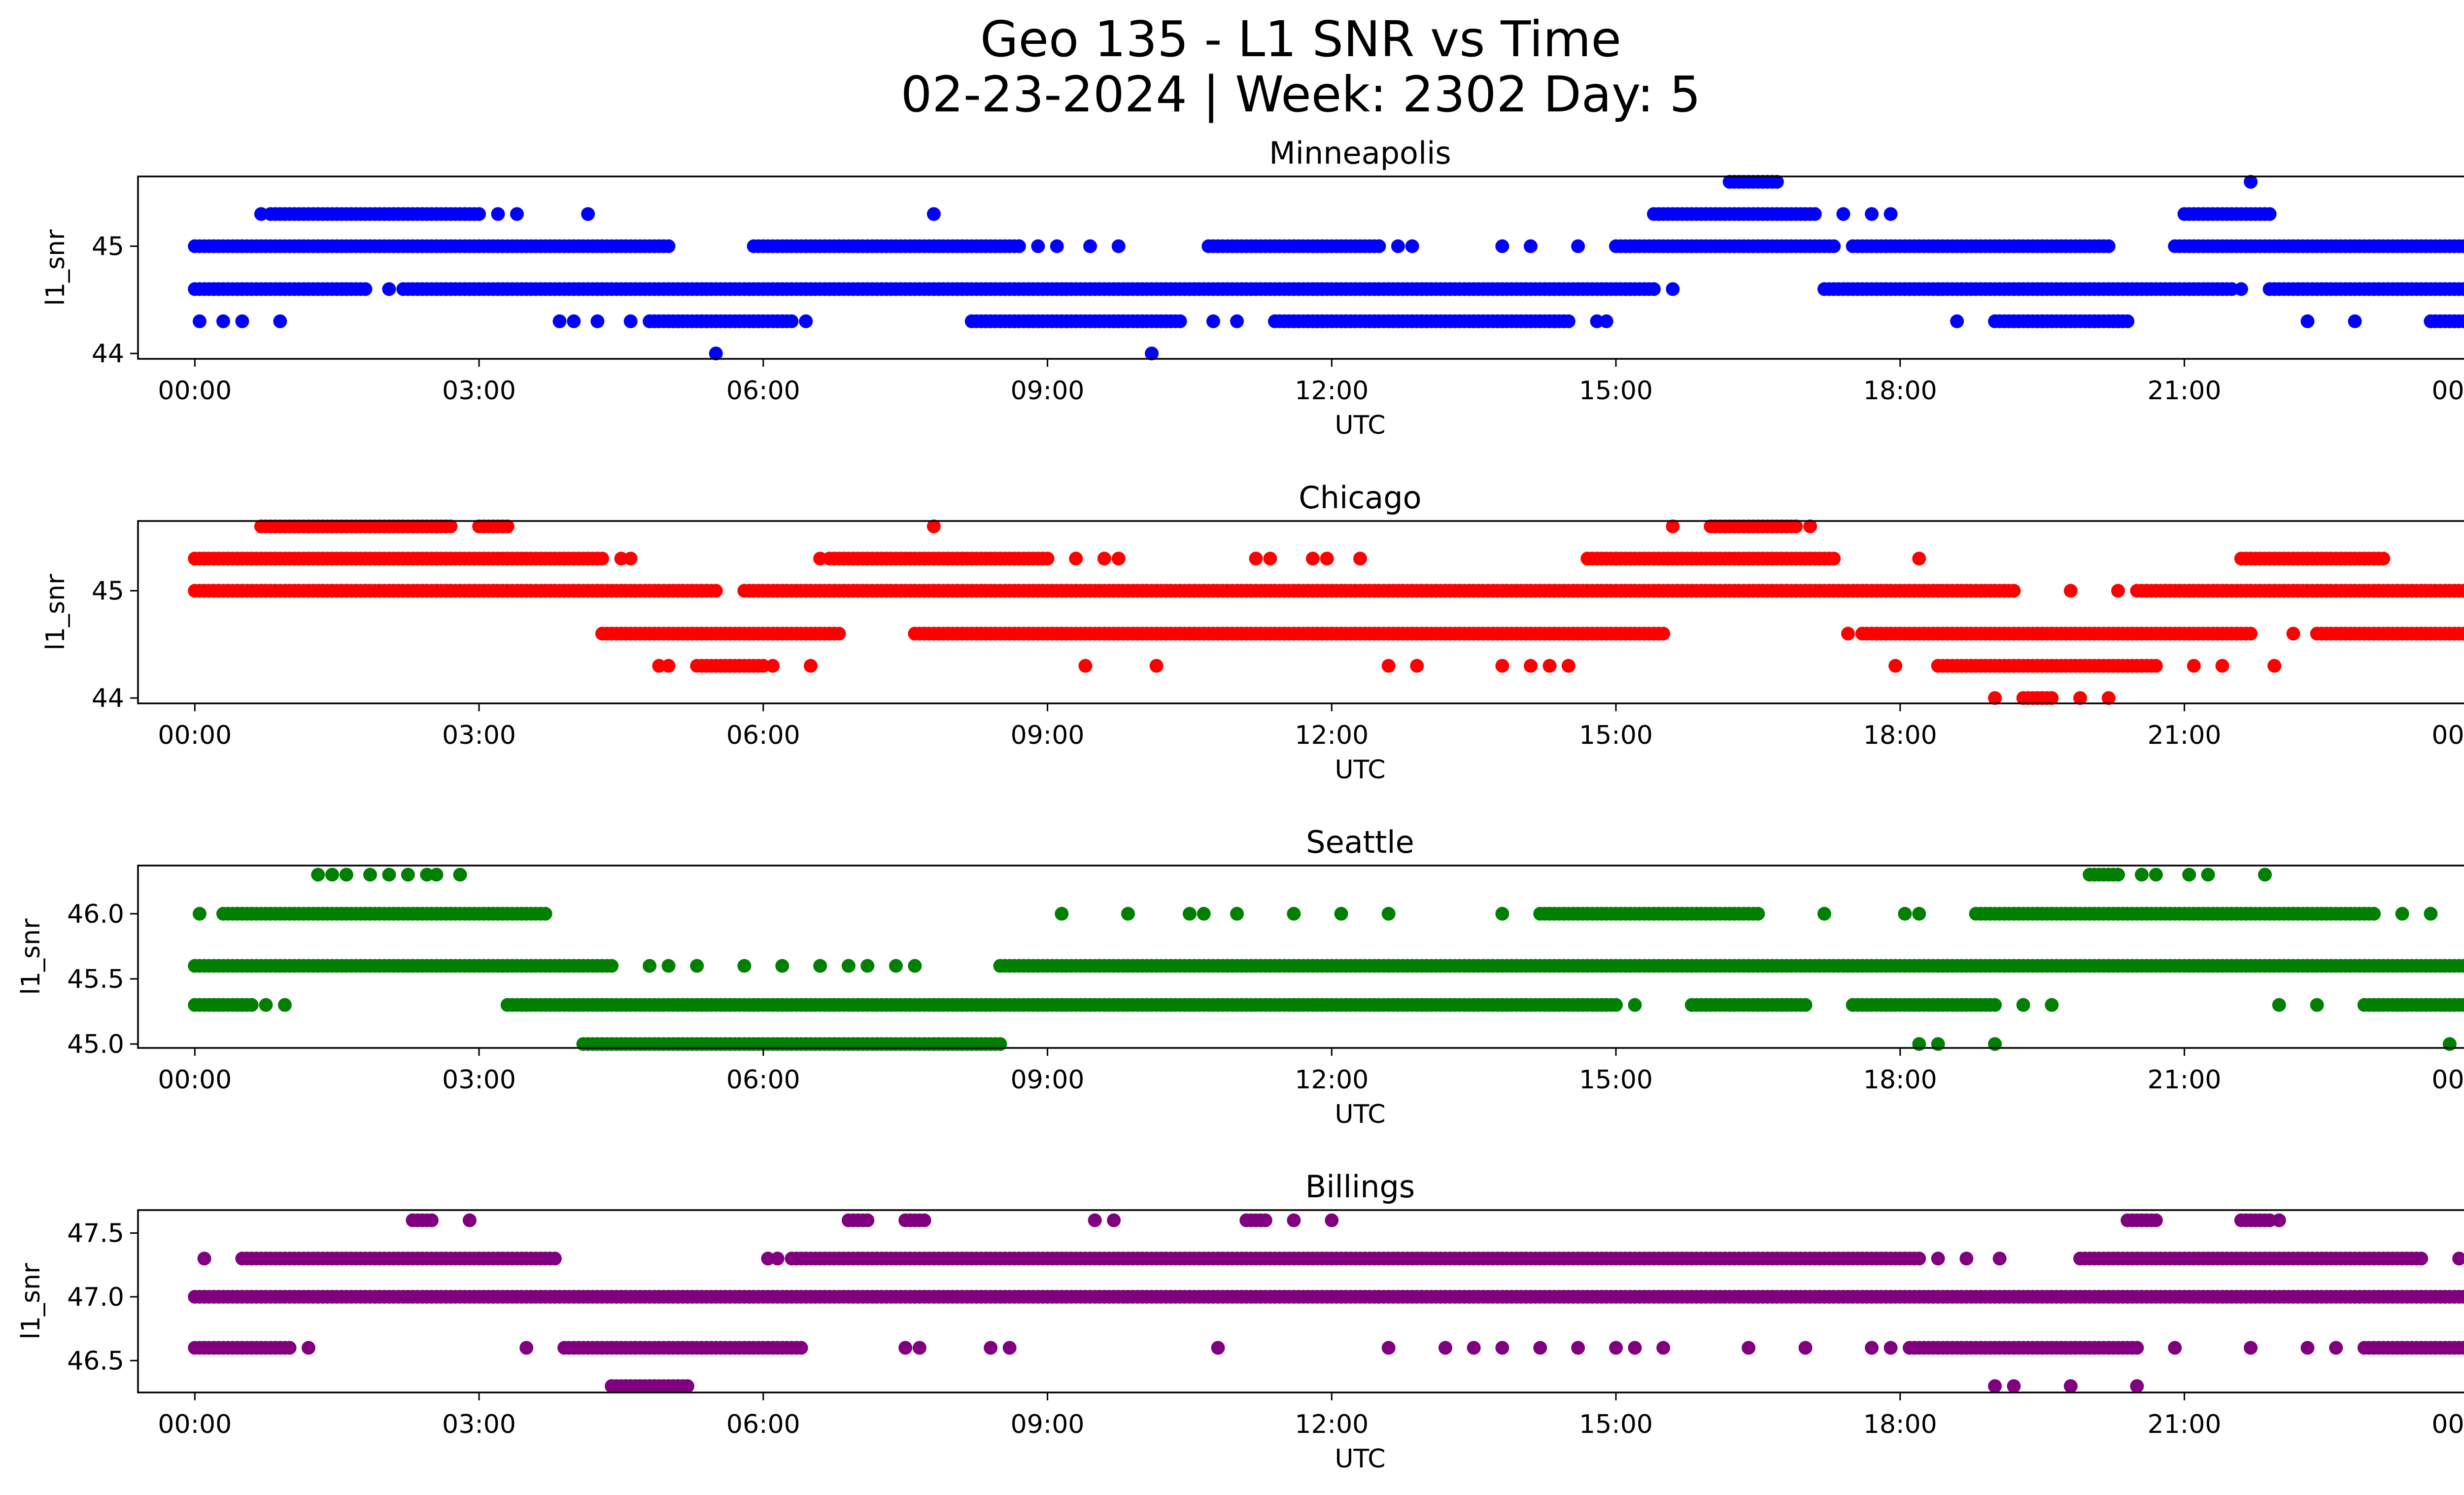 Image resolution: width=2464 pixels, height=1495 pixels. What do you see at coordinates (1360, 153) in the screenshot?
I see `subplot-title: Minneapolis` at bounding box center [1360, 153].